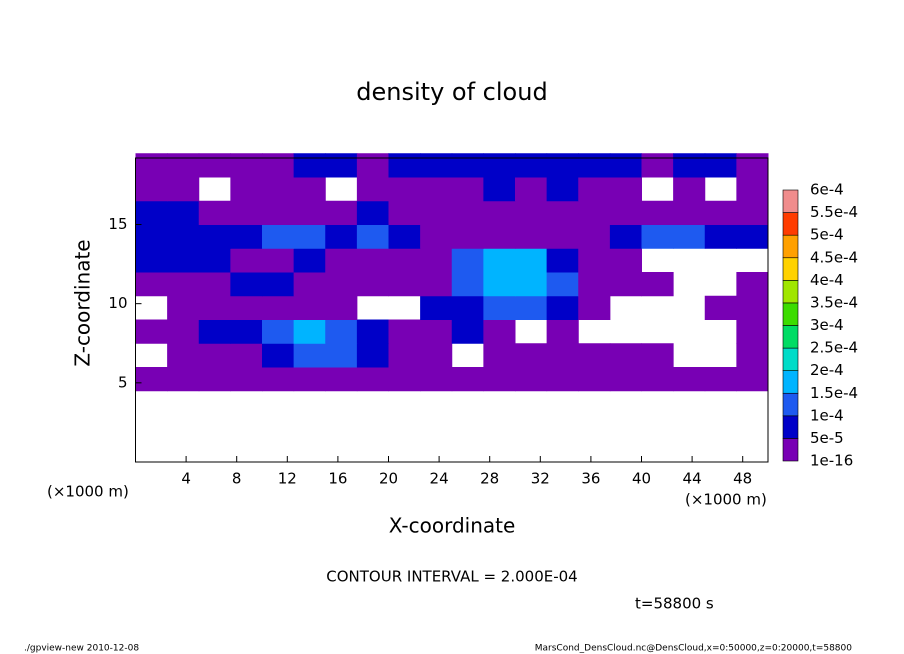 This screenshot has width=904, height=654. What do you see at coordinates (439, 479) in the screenshot?
I see `x-tick-label: 24` at bounding box center [439, 479].